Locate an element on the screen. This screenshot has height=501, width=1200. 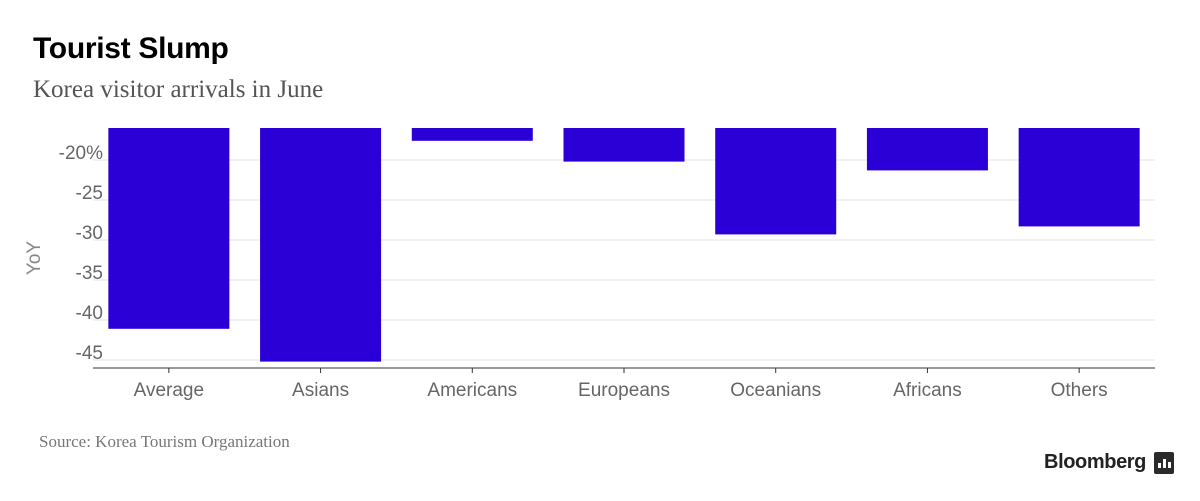
x-tick-label: Africans is located at coordinates (927, 390).